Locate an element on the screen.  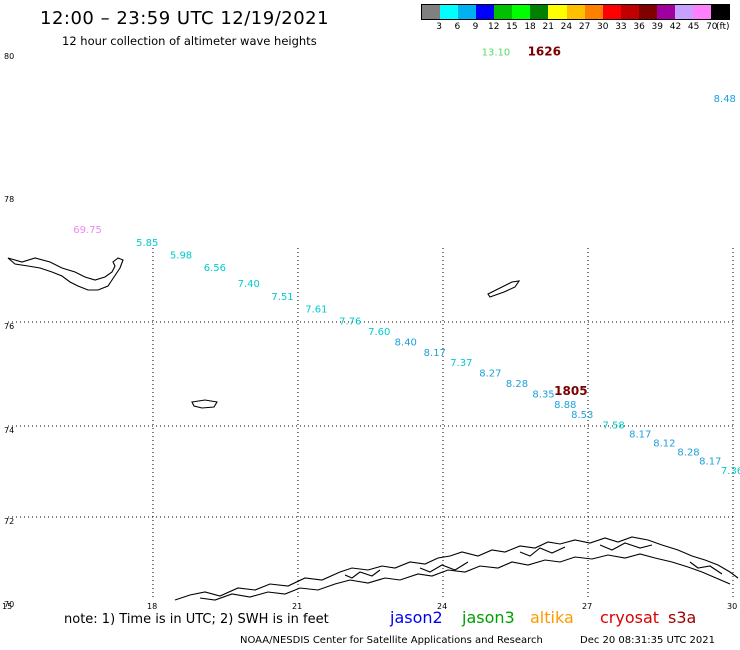
legend-tick-label: 18 is located at coordinates (530, 27).